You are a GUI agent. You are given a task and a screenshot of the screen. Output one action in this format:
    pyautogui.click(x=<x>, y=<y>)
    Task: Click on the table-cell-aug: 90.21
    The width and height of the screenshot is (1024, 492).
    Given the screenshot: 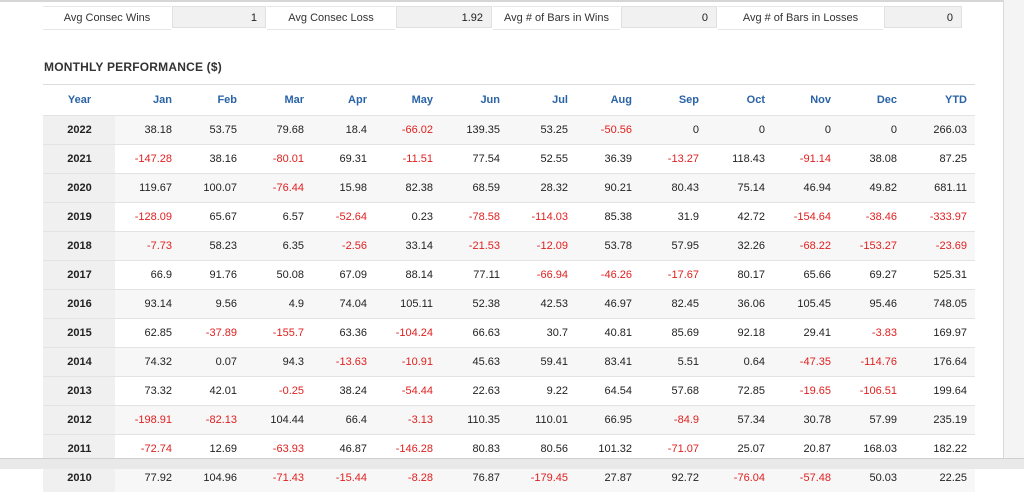 What is the action you would take?
    pyautogui.click(x=608, y=188)
    